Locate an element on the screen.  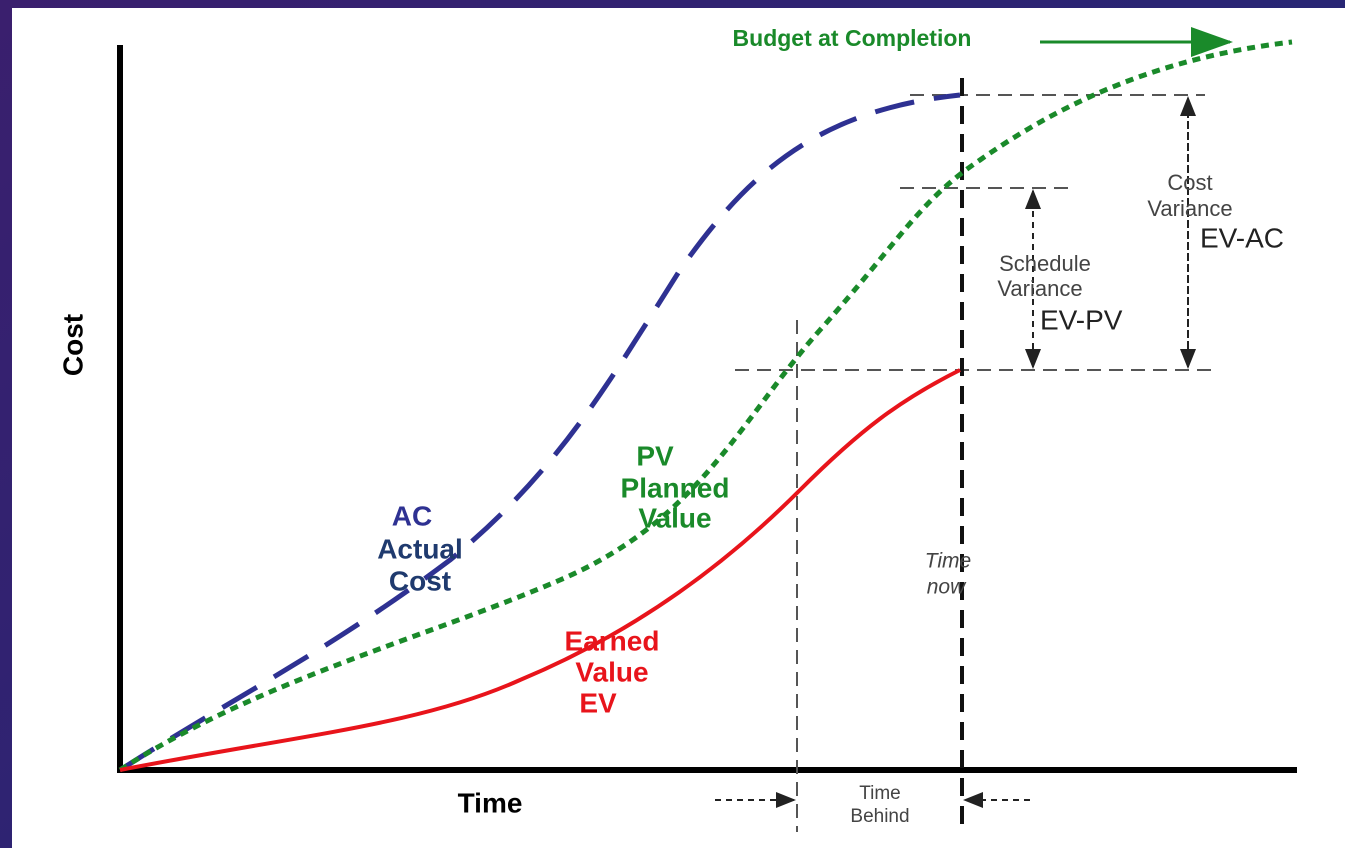
y-axis-label: Cost is located at coordinates (72, 345).